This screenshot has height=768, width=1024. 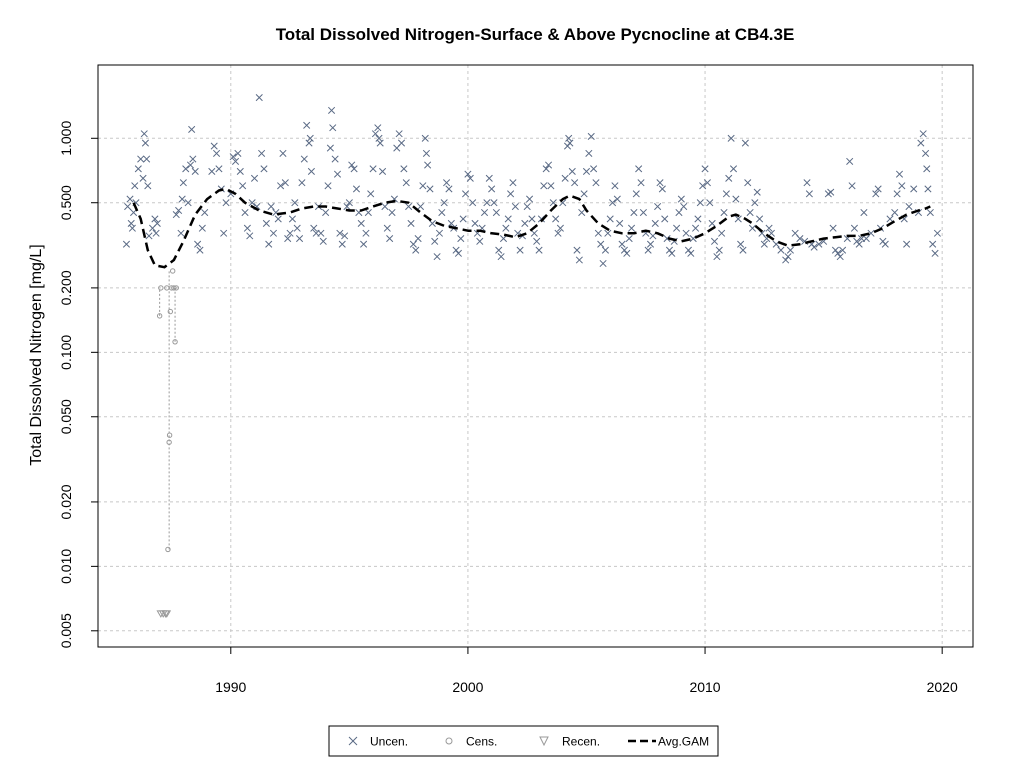 I want to click on y-tick-label: 0.100, so click(x=66, y=352).